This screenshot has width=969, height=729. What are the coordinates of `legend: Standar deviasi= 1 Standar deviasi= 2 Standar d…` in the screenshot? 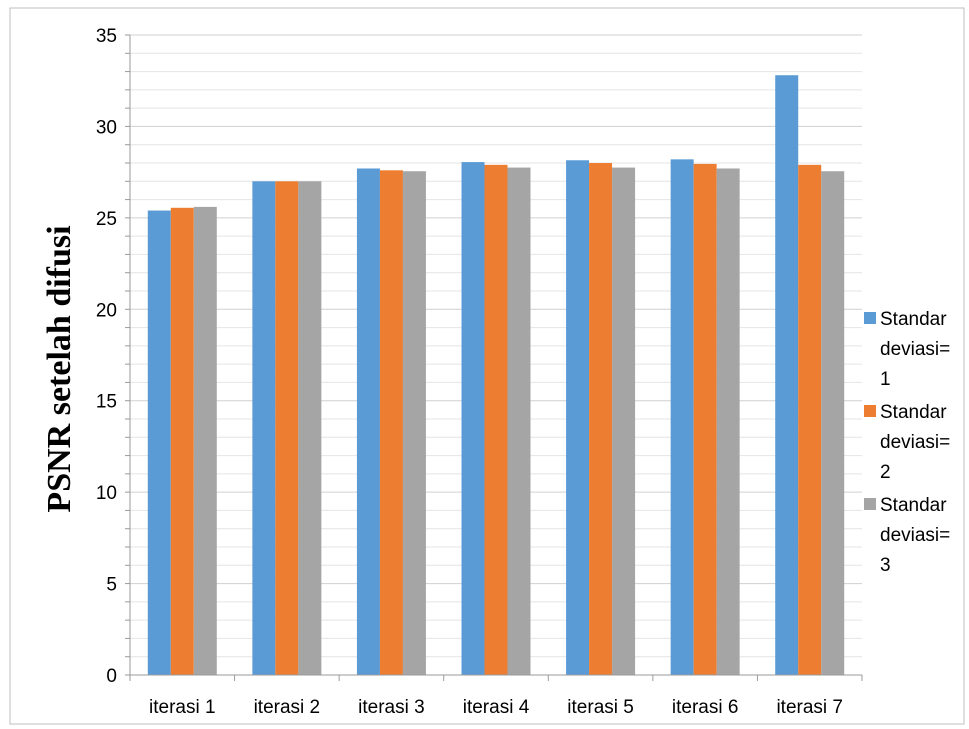 It's located at (907, 442).